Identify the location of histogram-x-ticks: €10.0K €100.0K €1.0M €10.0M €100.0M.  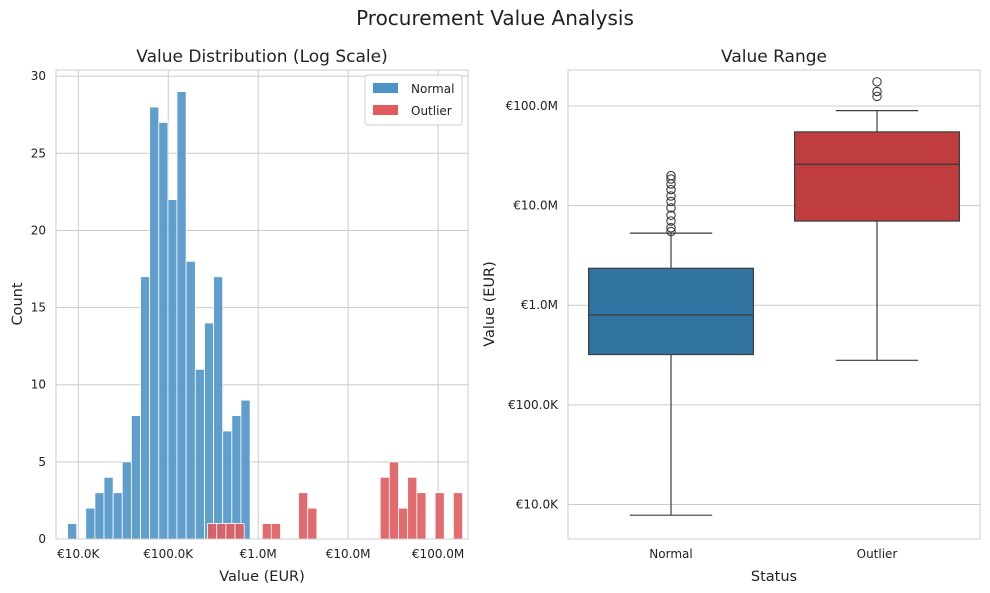
(260, 554).